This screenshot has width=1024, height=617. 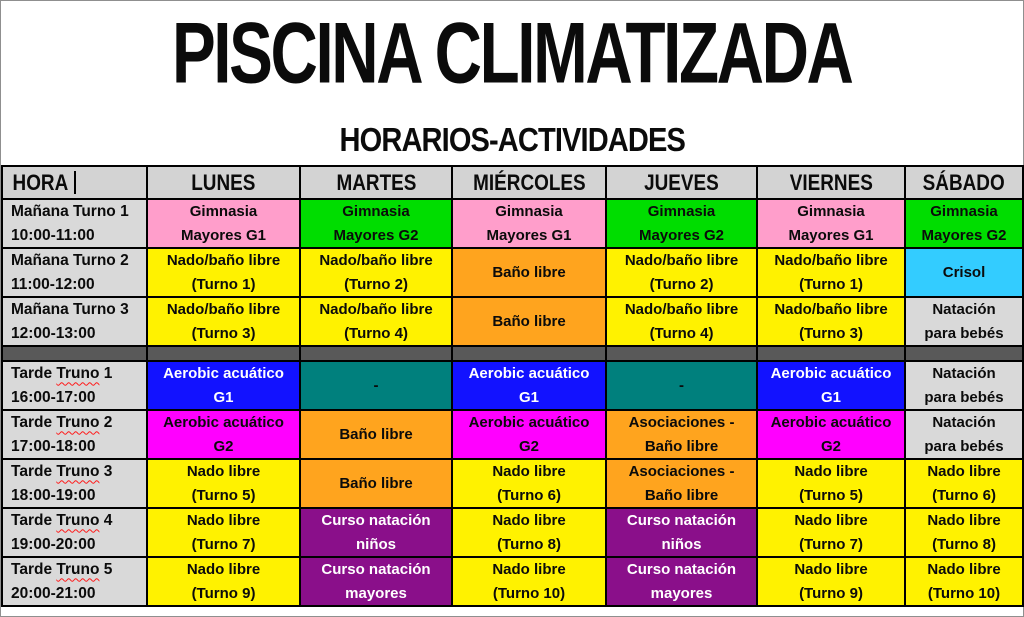 I want to click on schedule-cell-sabado: Nado libre (Turno 10), so click(x=964, y=581).